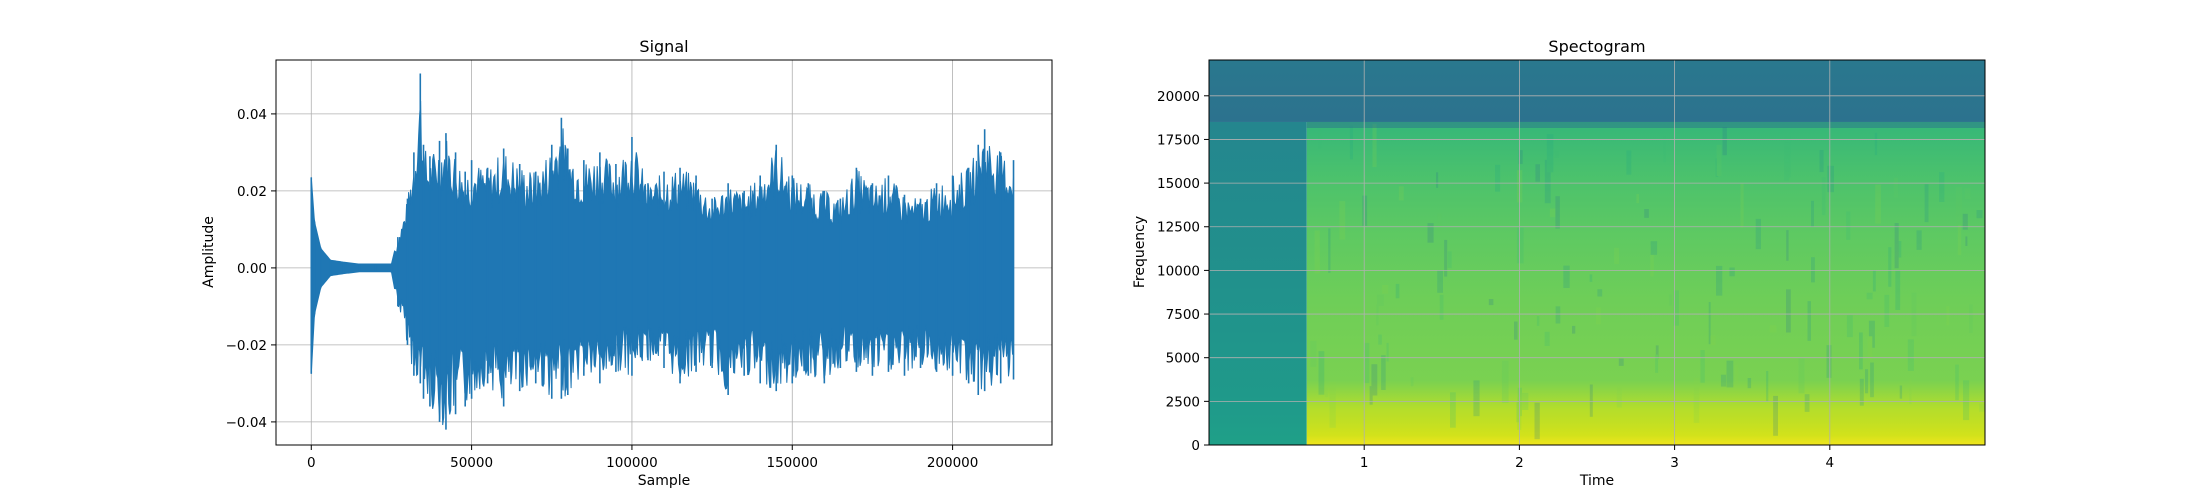  What do you see at coordinates (1178, 271) in the screenshot?
I see `spectrogram-y-tick-4: 10000` at bounding box center [1178, 271].